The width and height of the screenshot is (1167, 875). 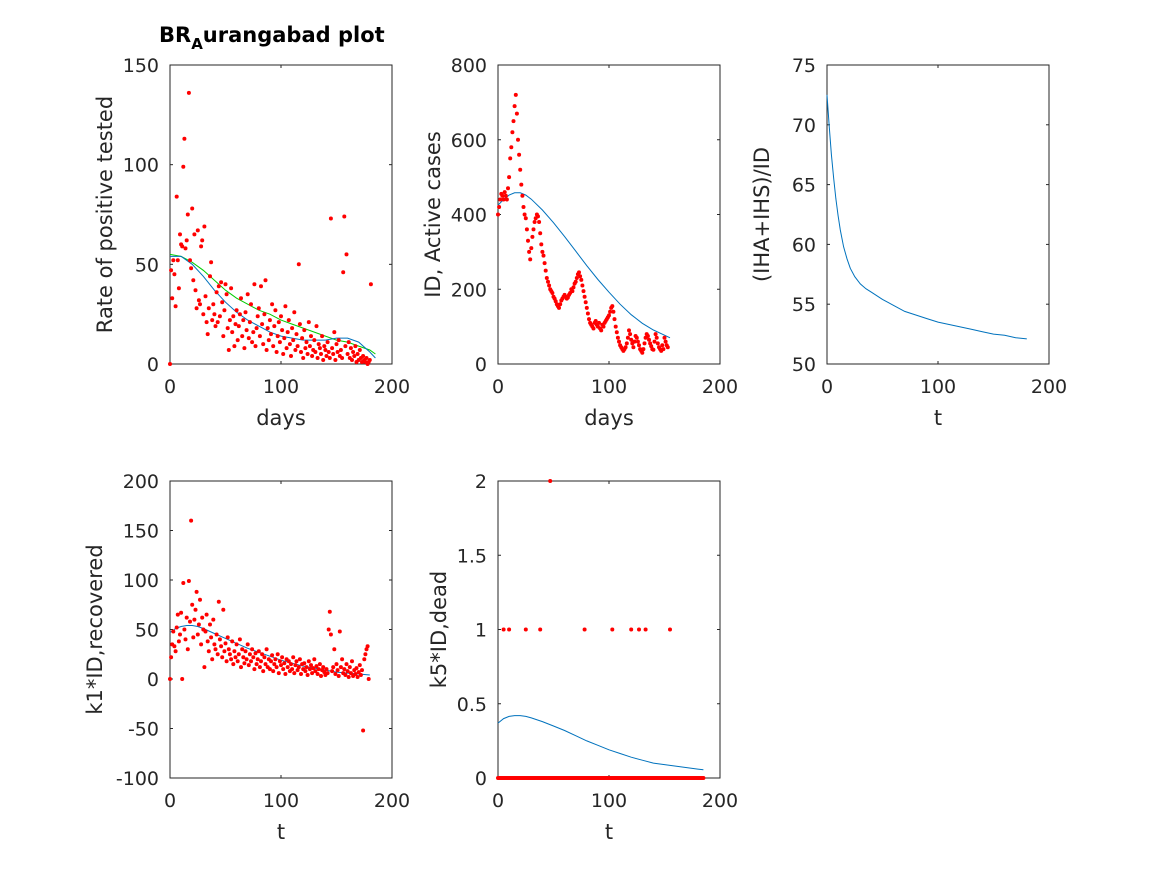 I want to click on chart4-ytick-label: 0, so click(x=481, y=779).